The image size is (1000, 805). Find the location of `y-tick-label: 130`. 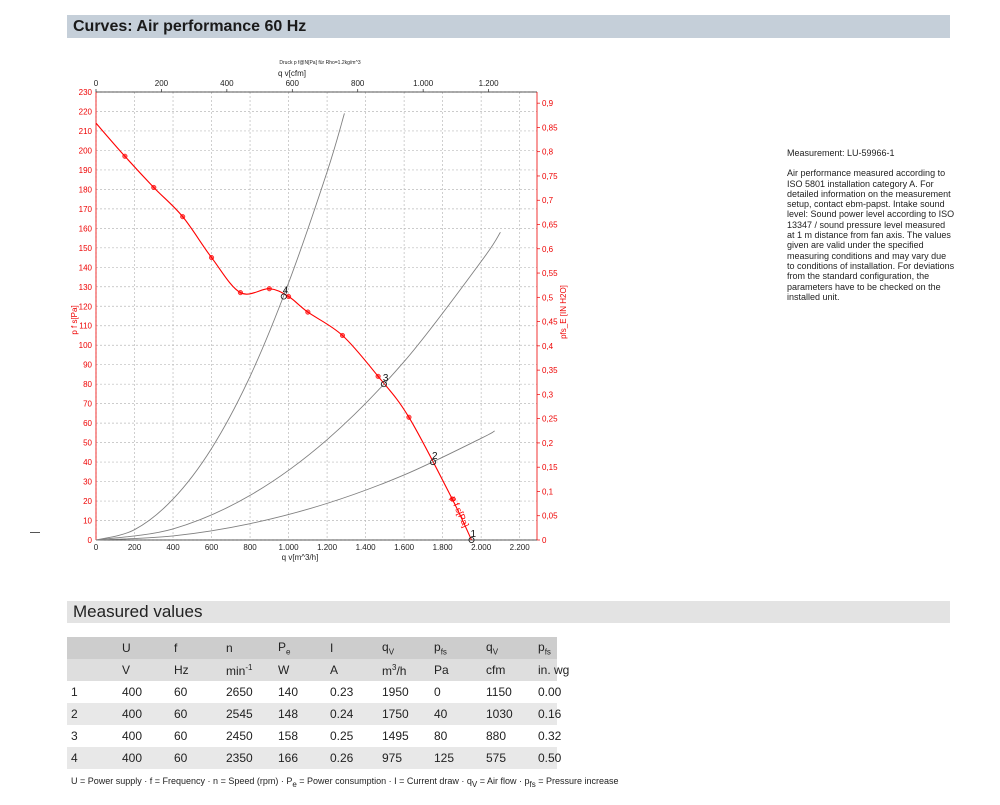

y-tick-label: 130 is located at coordinates (86, 287).